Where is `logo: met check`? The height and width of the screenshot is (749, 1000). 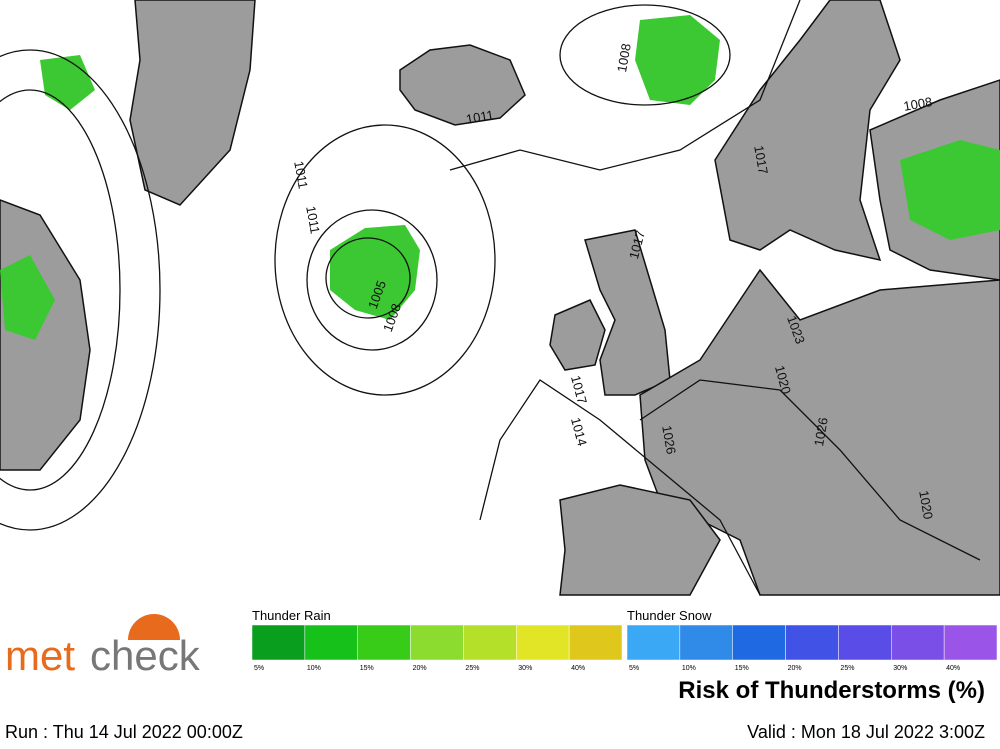
logo: met check is located at coordinates (103, 646).